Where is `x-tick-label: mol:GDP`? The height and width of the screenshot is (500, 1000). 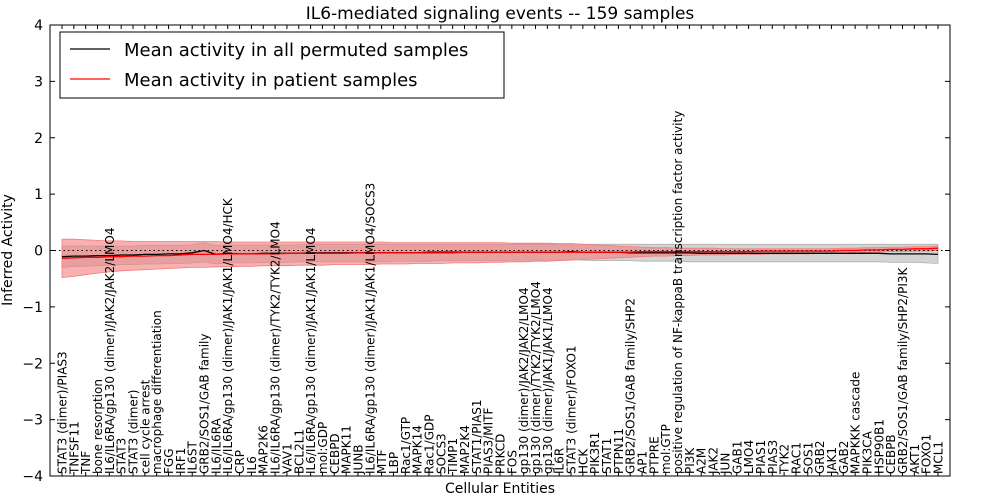
x-tick-label: mol:GDP is located at coordinates (323, 448).